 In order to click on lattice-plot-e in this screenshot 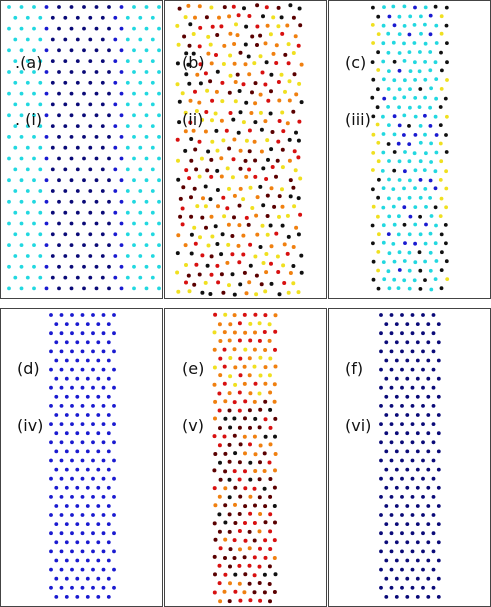, I will do `click(245, 458)`.